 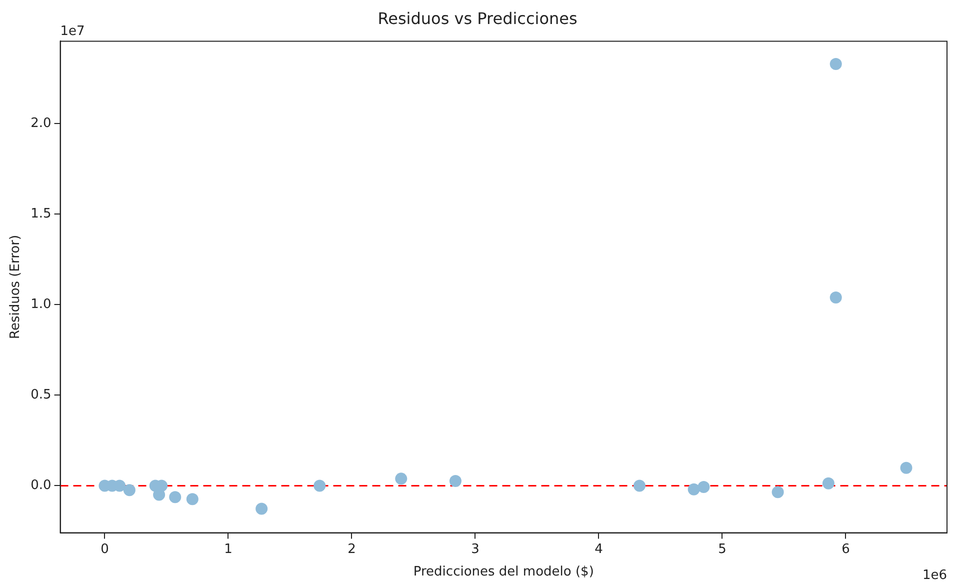 What do you see at coordinates (478, 18) in the screenshot?
I see `chart-title: Residuos vs Predicciones` at bounding box center [478, 18].